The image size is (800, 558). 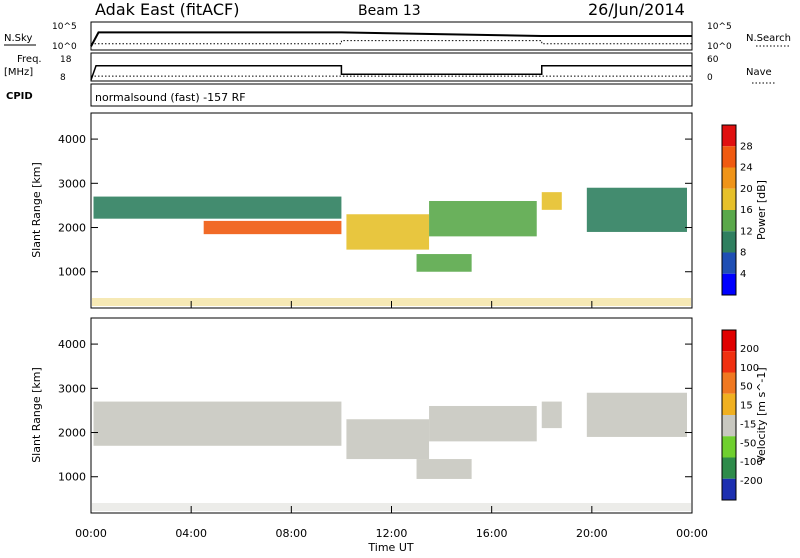 I want to click on freq-label: Freq., so click(x=29, y=59).